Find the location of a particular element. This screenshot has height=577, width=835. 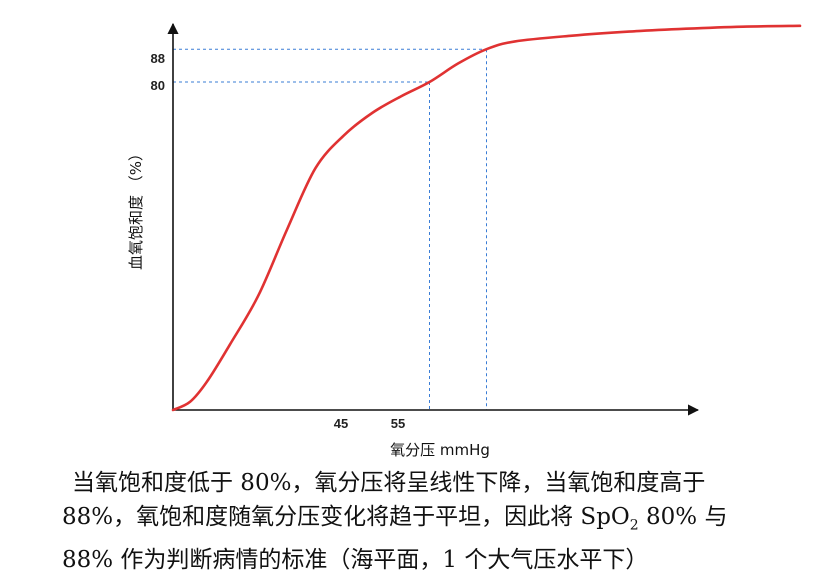

caption-line-2-end: 80% 与 is located at coordinates (683, 517).